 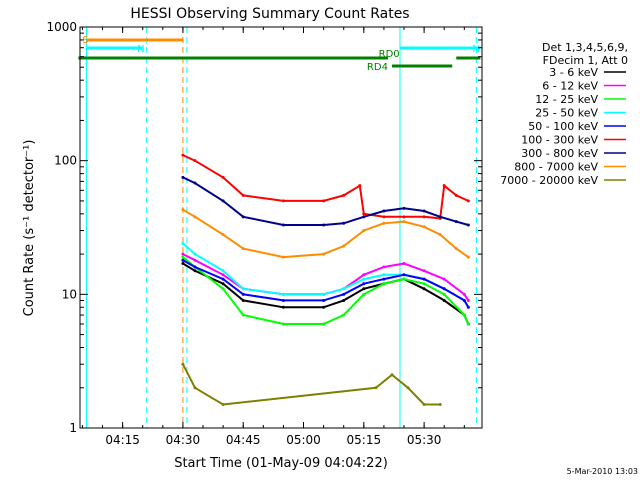 I want to click on flag-bar-label-4: RD0, so click(x=389, y=54).